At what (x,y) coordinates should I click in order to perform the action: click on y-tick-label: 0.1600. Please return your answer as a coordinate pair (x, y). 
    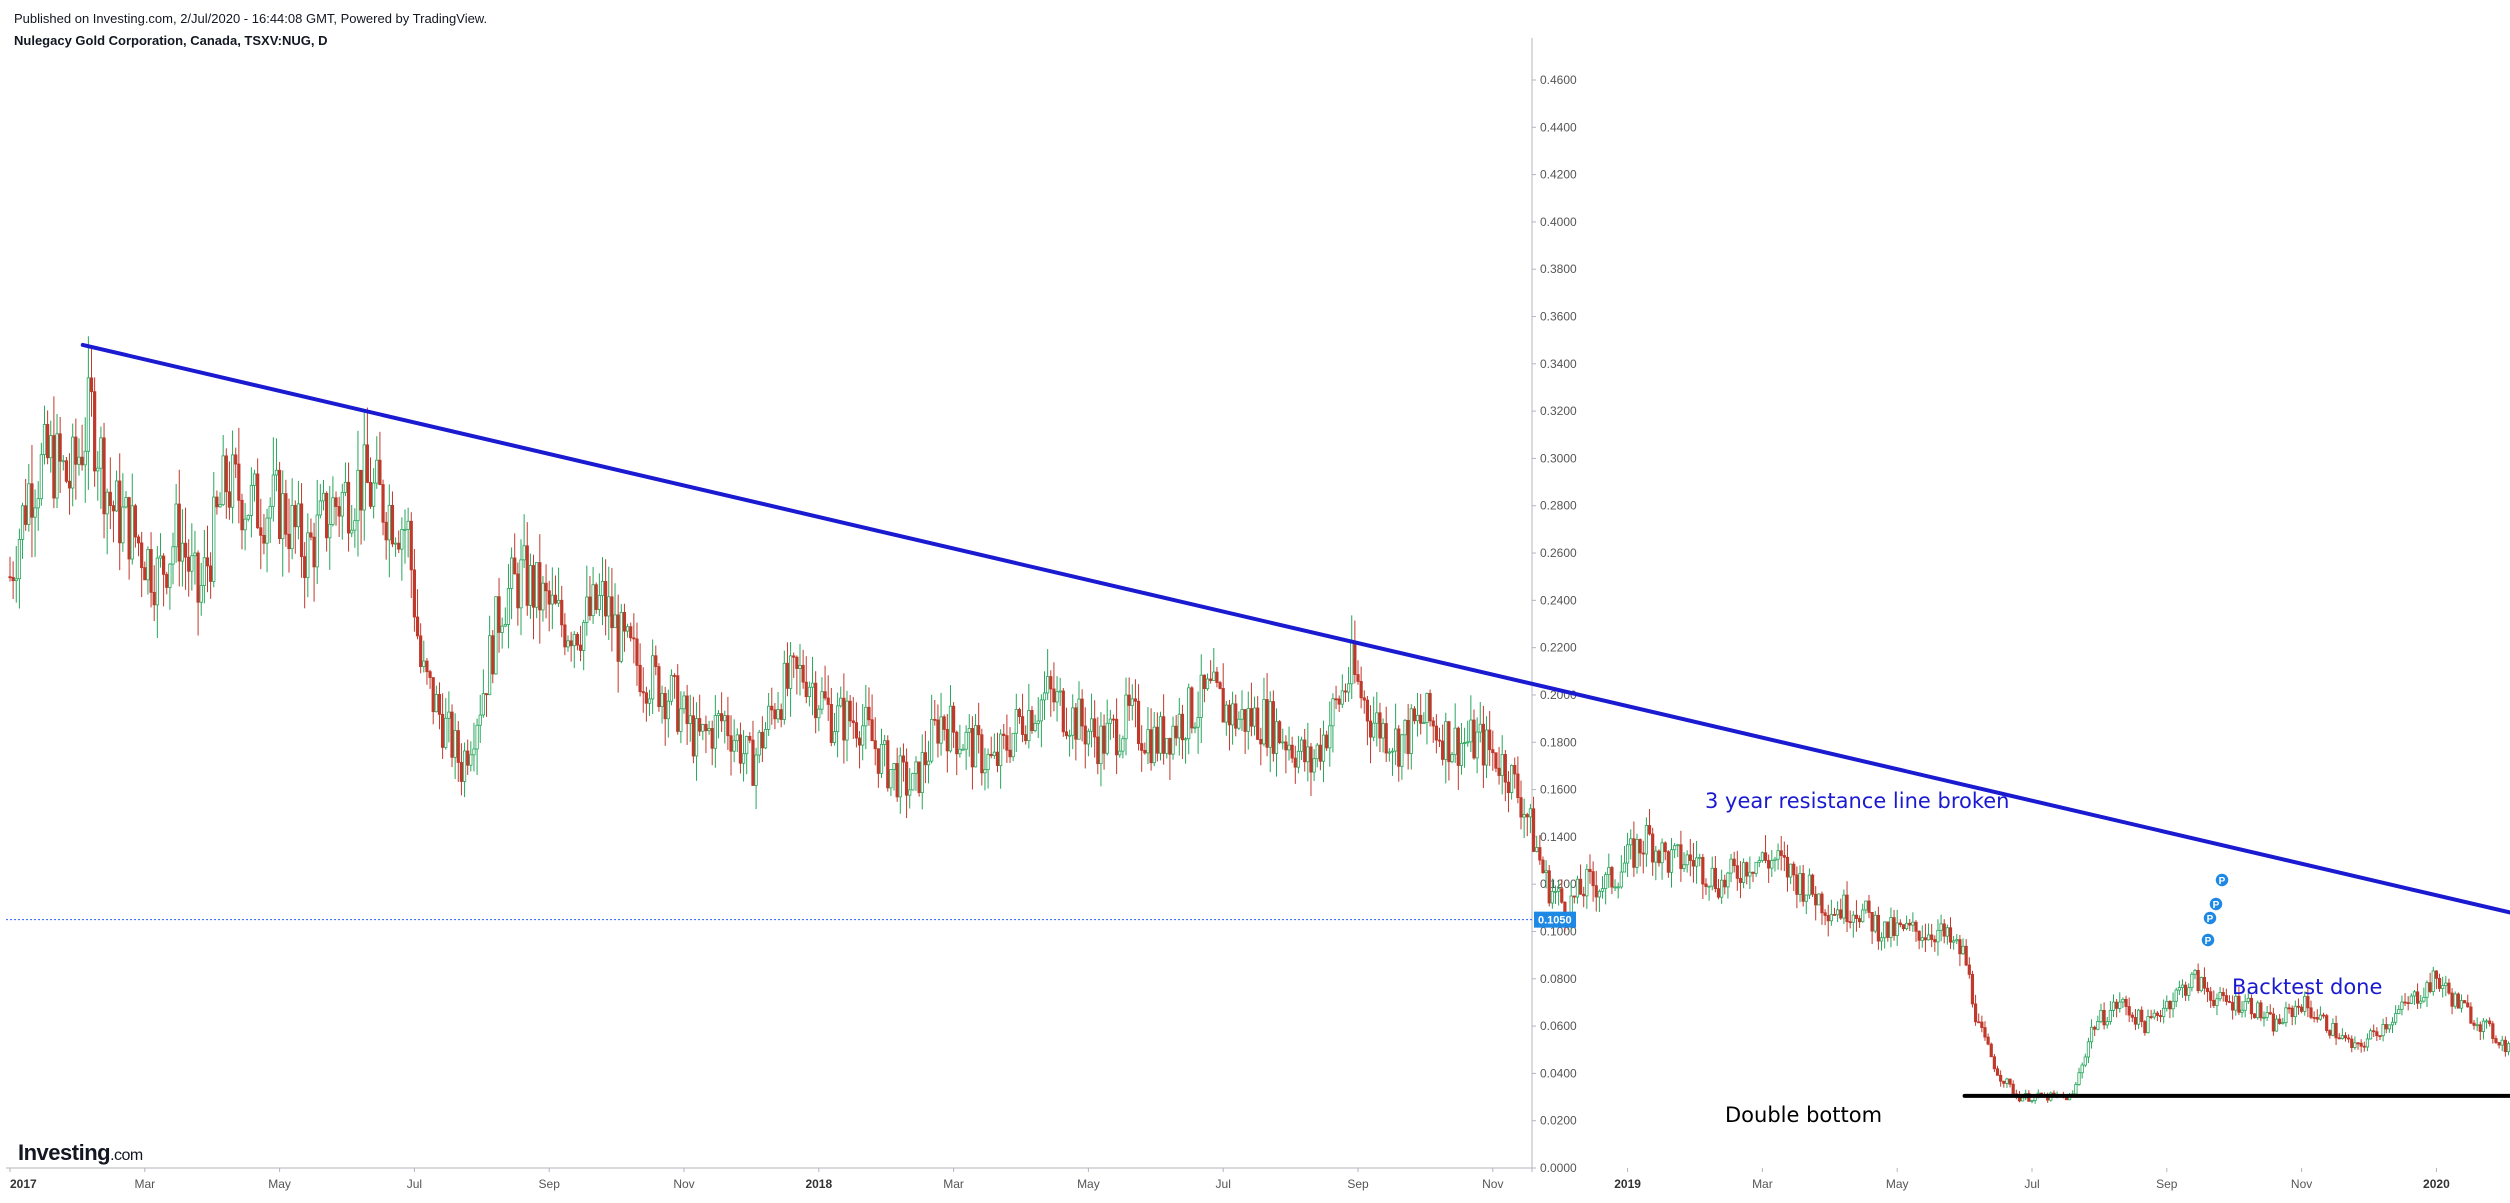
    Looking at the image, I should click on (1558, 790).